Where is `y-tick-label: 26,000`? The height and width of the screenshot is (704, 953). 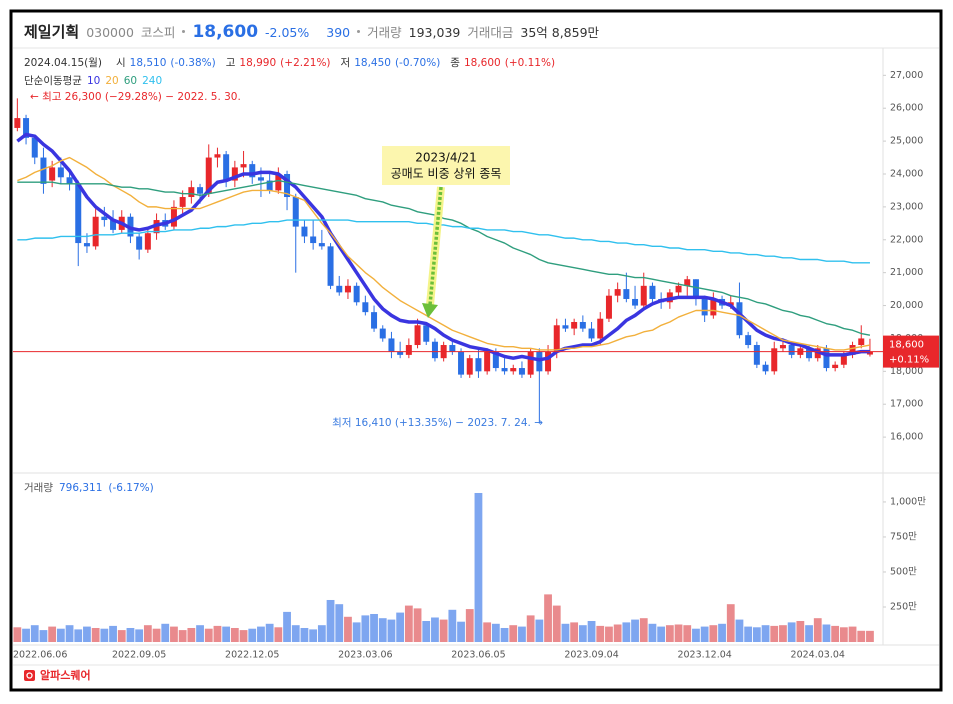 y-tick-label: 26,000 is located at coordinates (906, 108).